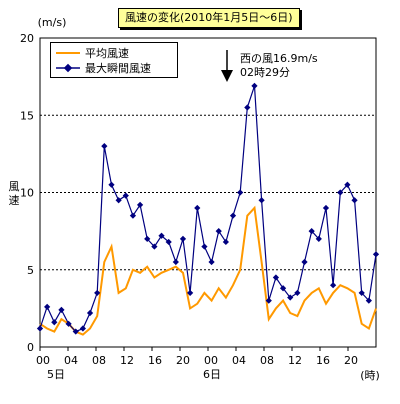 Image resolution: width=400 pixels, height=404 pixels. I want to click on annotation-arrow-head, so click(227, 76).